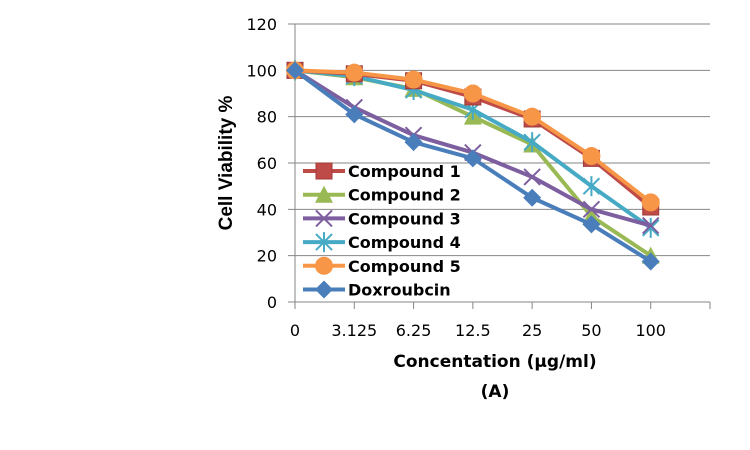 This screenshot has width=750, height=450. What do you see at coordinates (404, 218) in the screenshot?
I see `legend-label: Compound 3` at bounding box center [404, 218].